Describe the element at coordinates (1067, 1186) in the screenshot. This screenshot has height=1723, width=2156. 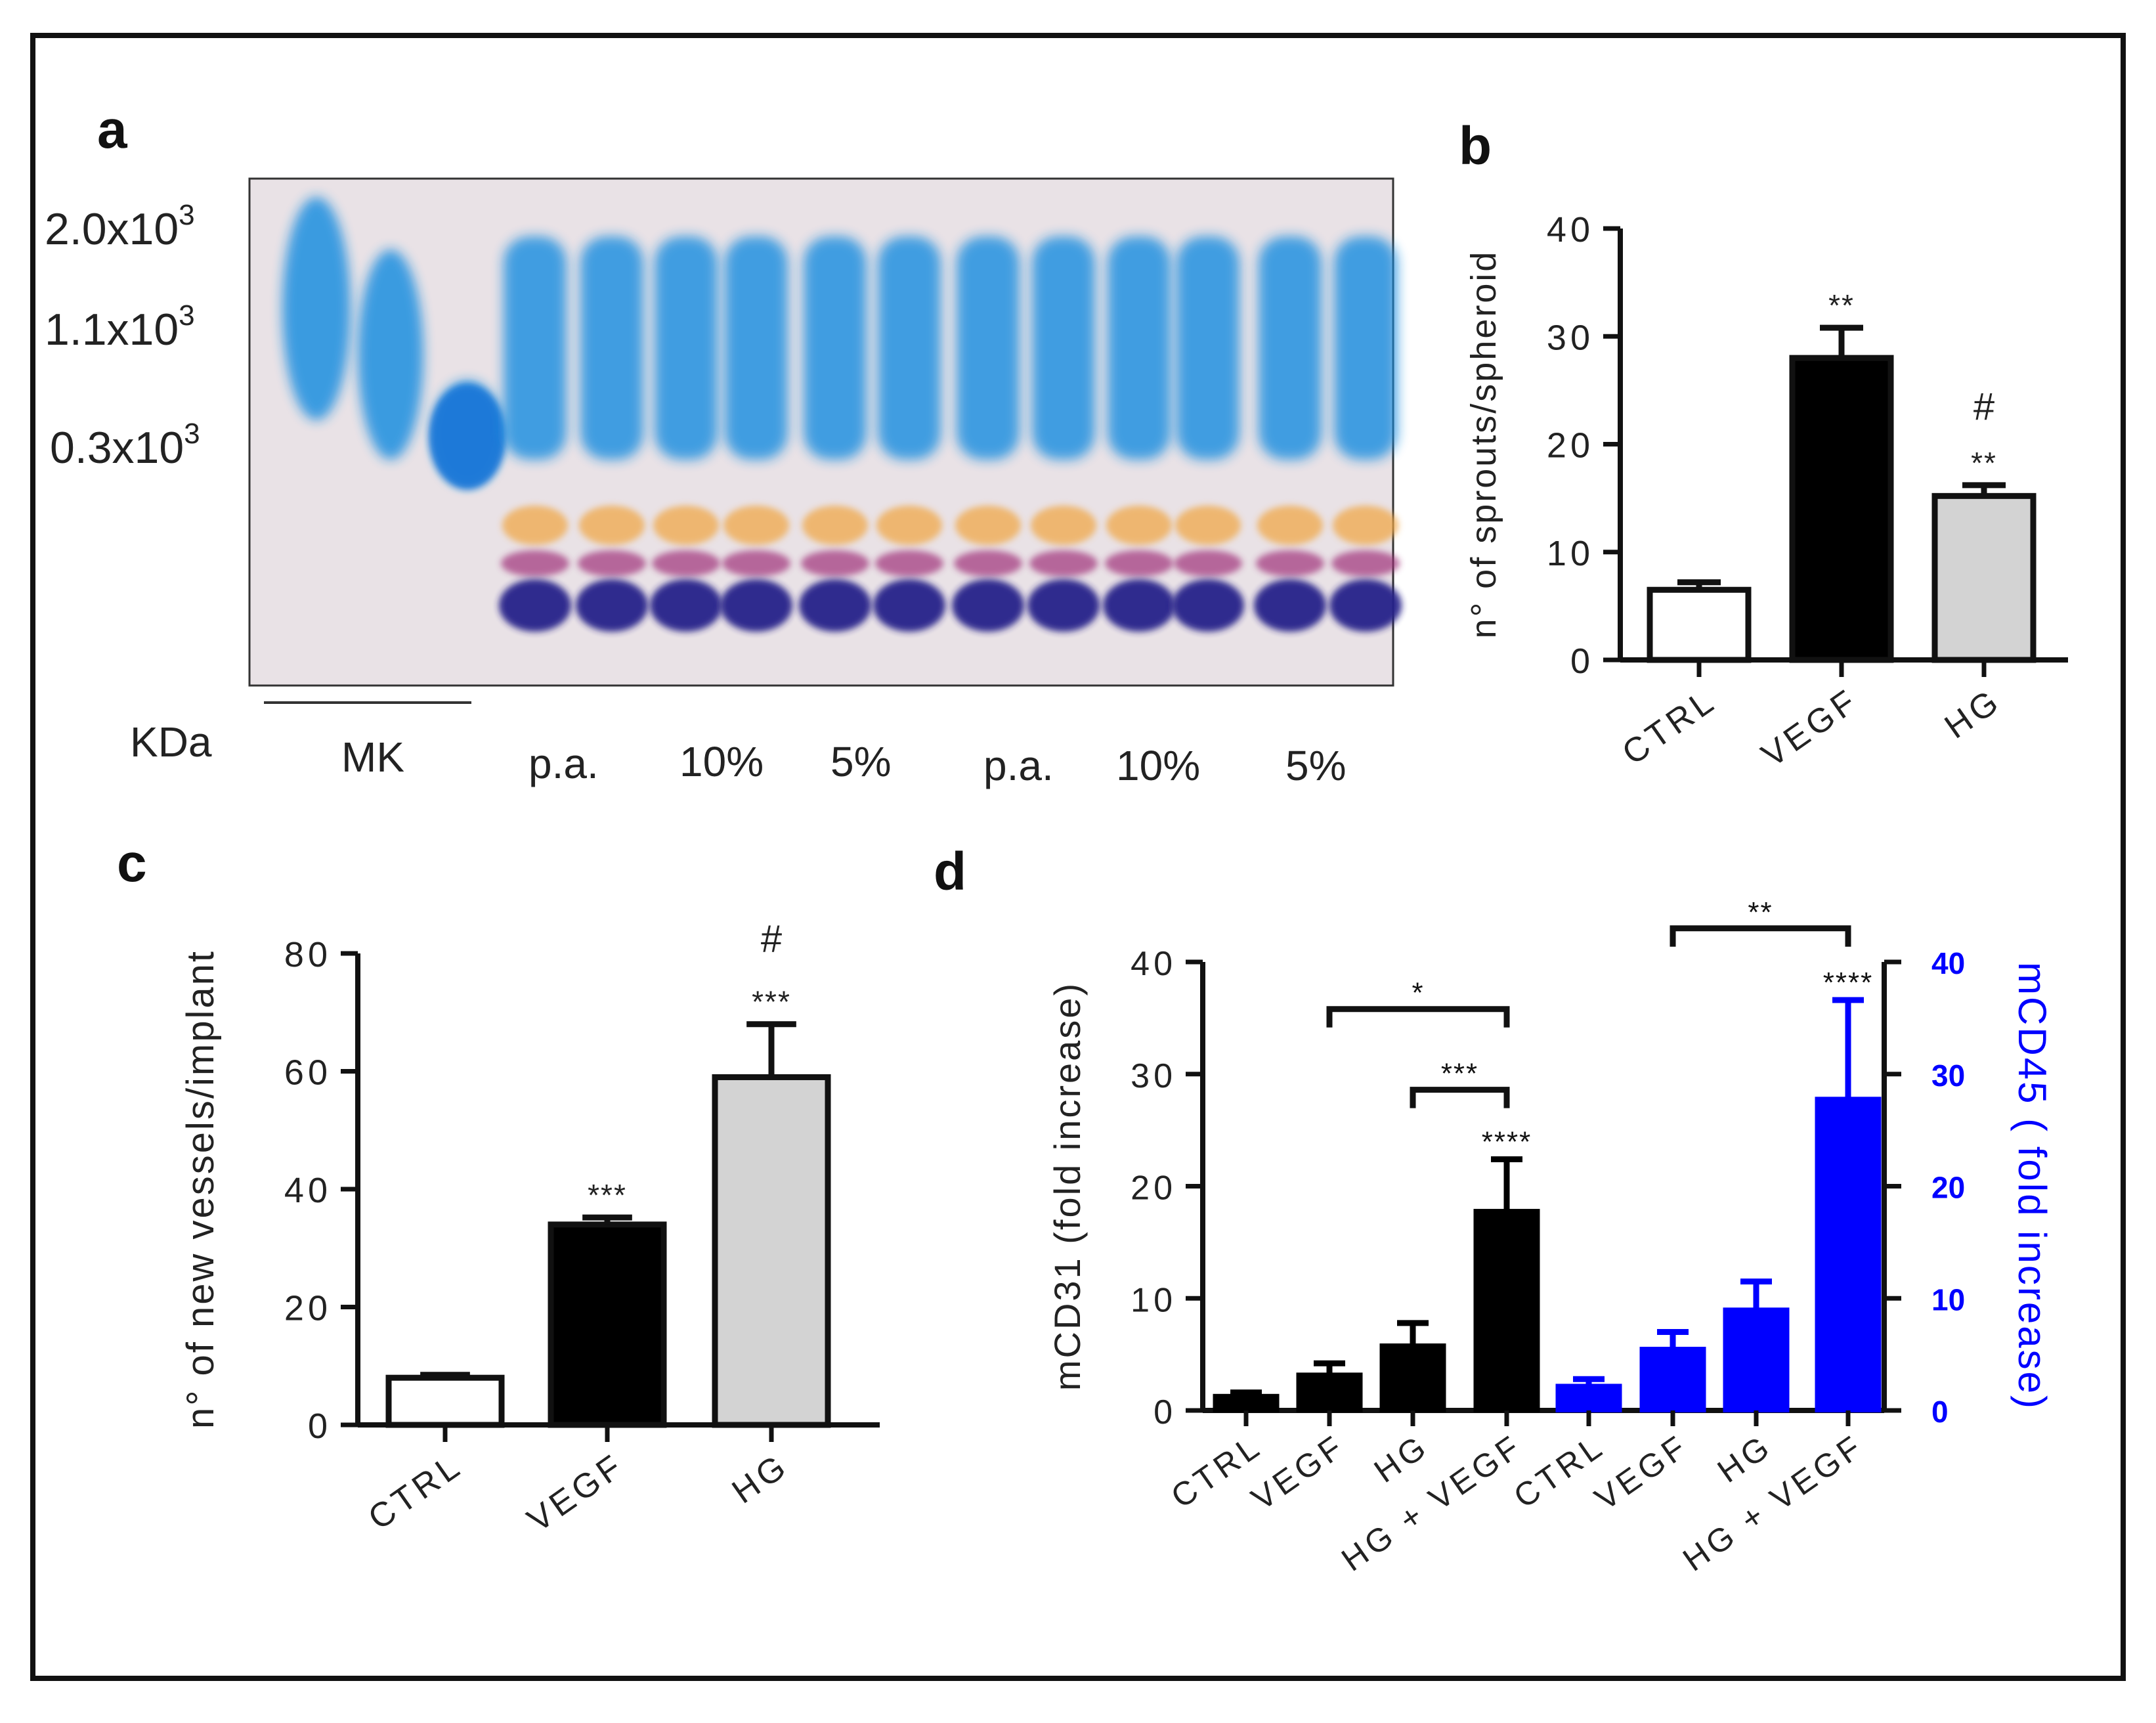
I see `y-axis-label-left: mCD31 (fold increase)` at that location.